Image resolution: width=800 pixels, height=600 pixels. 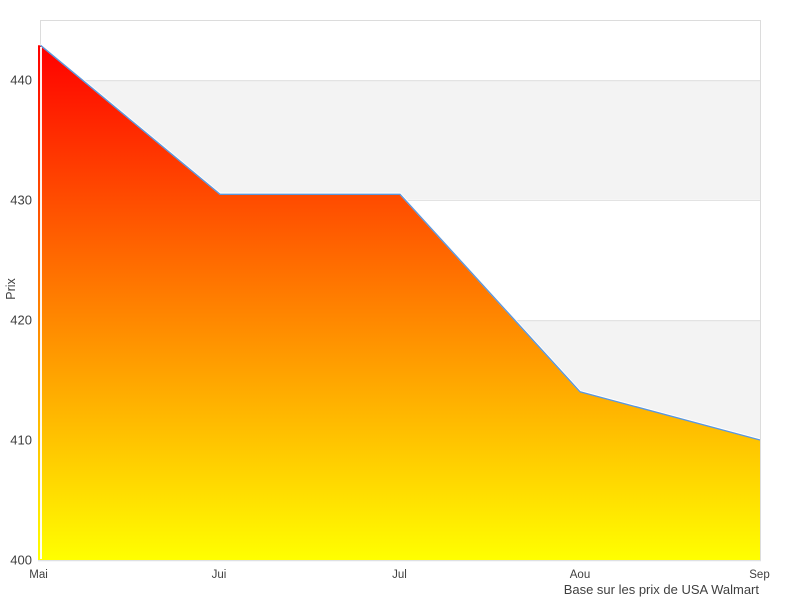 What do you see at coordinates (759, 575) in the screenshot?
I see `svg-text: Sep` at bounding box center [759, 575].